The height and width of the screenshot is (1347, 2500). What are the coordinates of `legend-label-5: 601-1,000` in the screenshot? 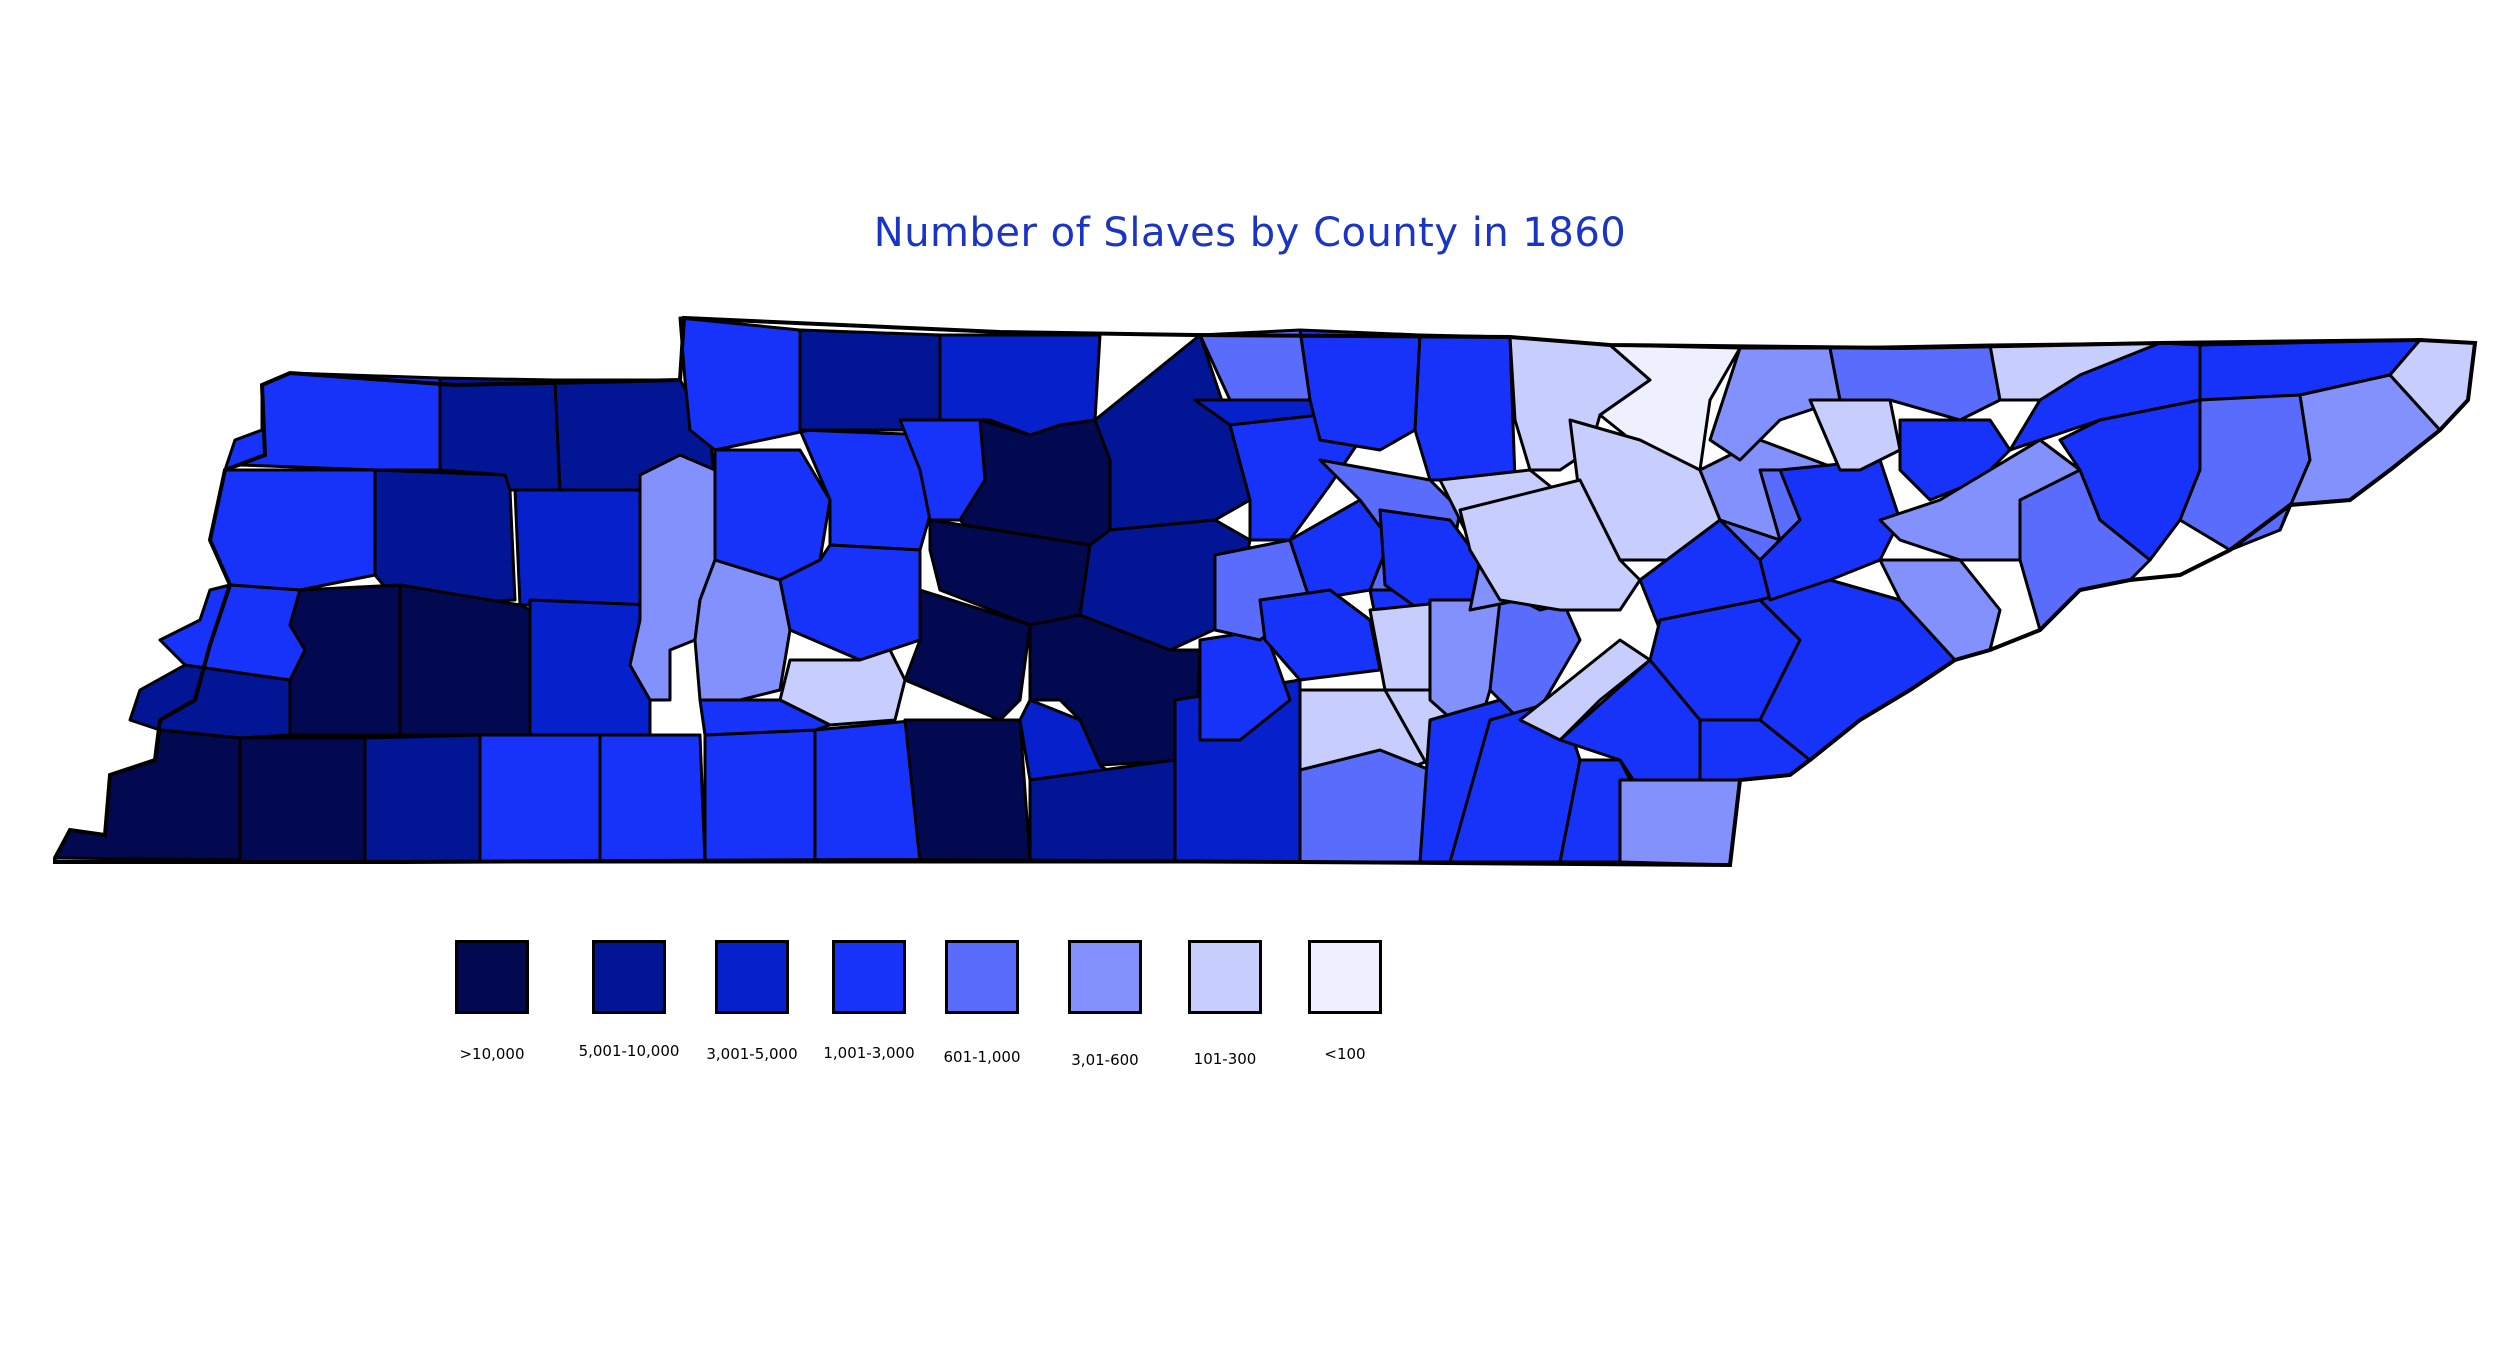 It's located at (982, 1057).